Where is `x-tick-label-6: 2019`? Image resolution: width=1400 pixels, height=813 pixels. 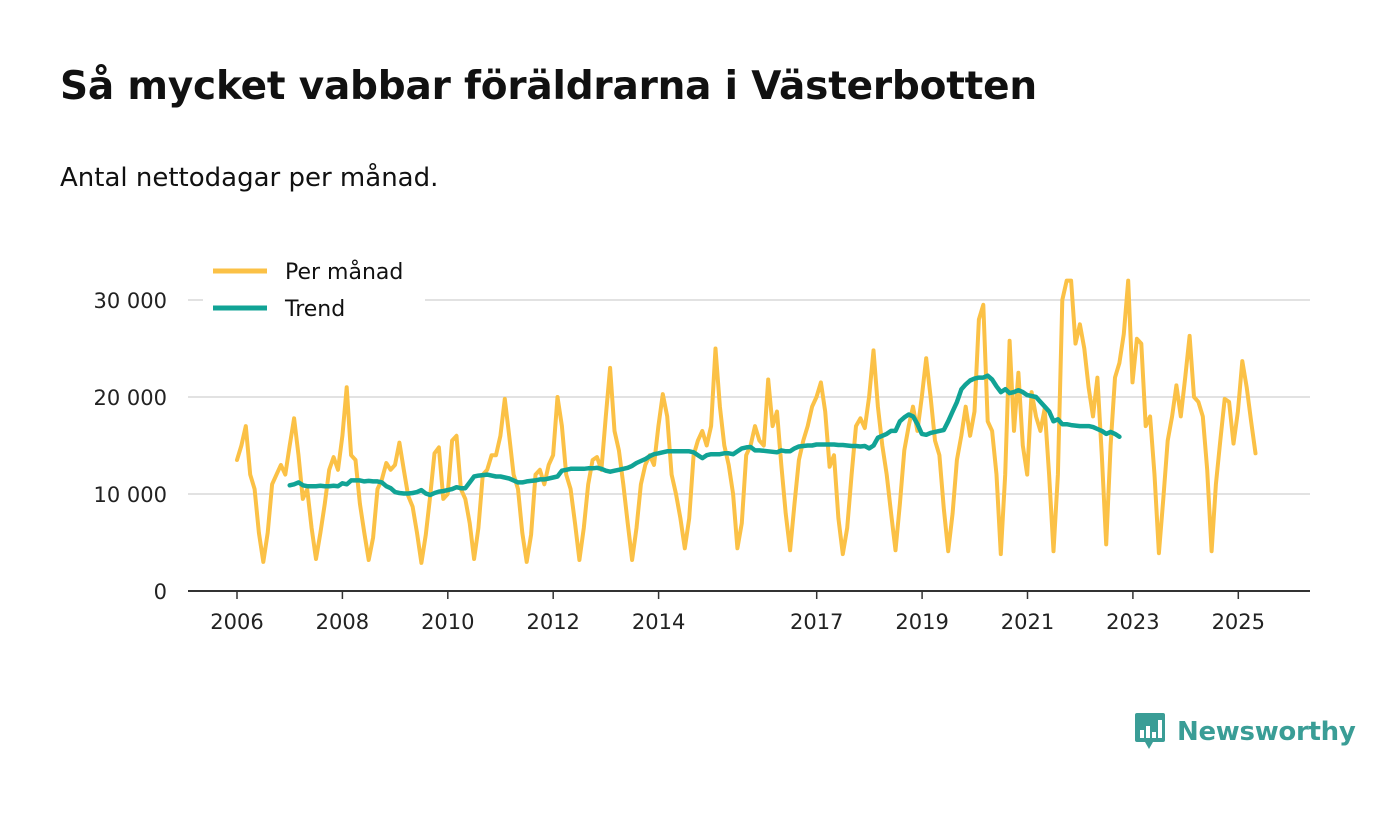
x-tick-label-6: 2019 is located at coordinates (921, 622).